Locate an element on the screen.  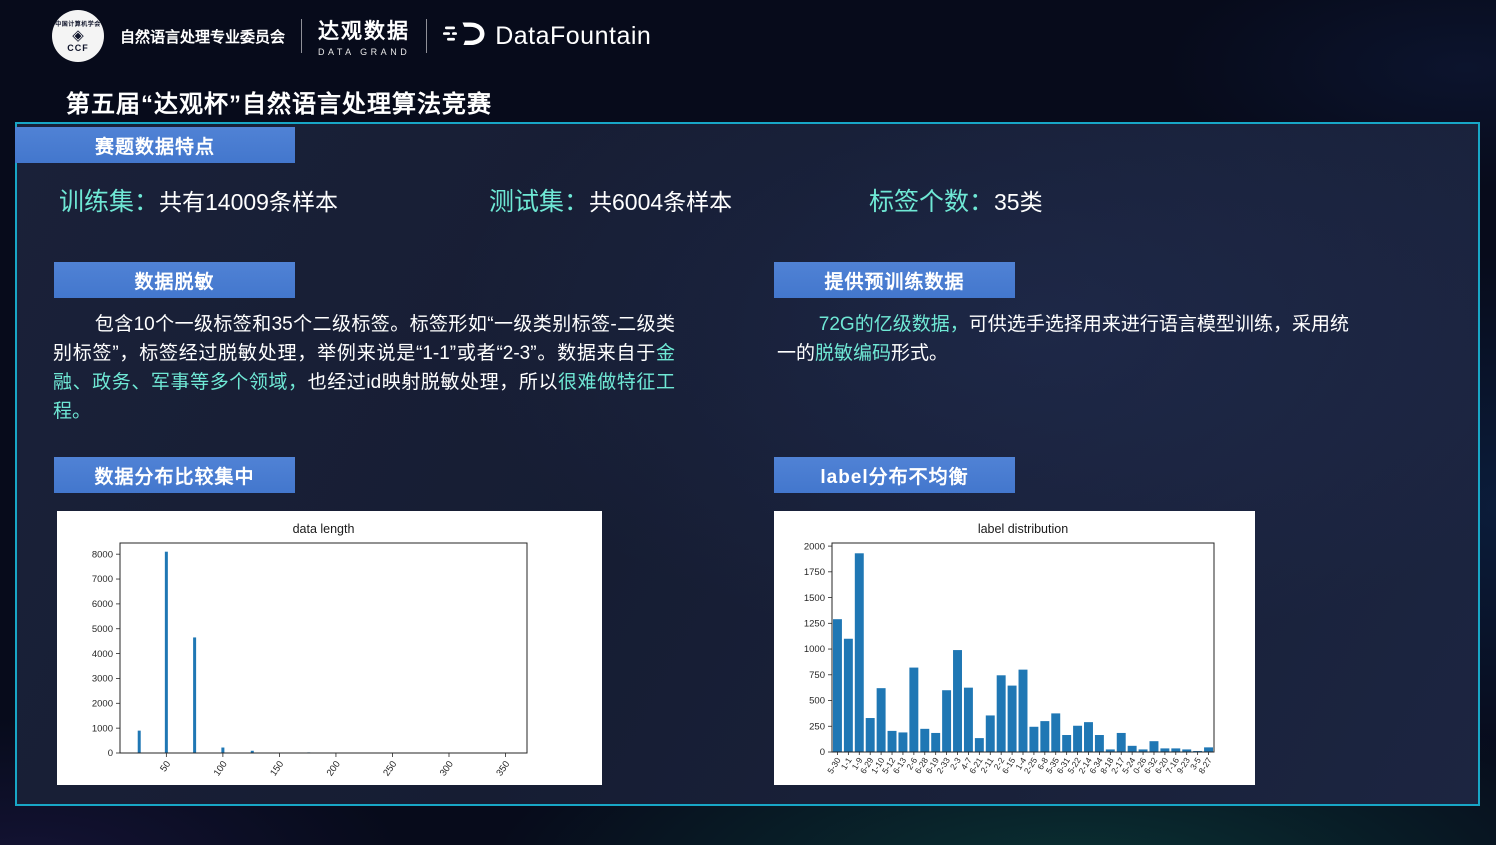
svg-text: 1750 is located at coordinates (814, 572).